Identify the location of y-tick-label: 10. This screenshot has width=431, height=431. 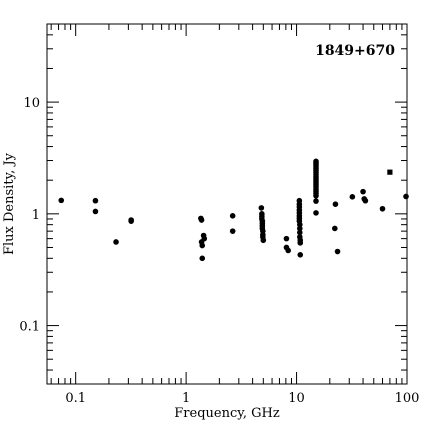
(31, 103).